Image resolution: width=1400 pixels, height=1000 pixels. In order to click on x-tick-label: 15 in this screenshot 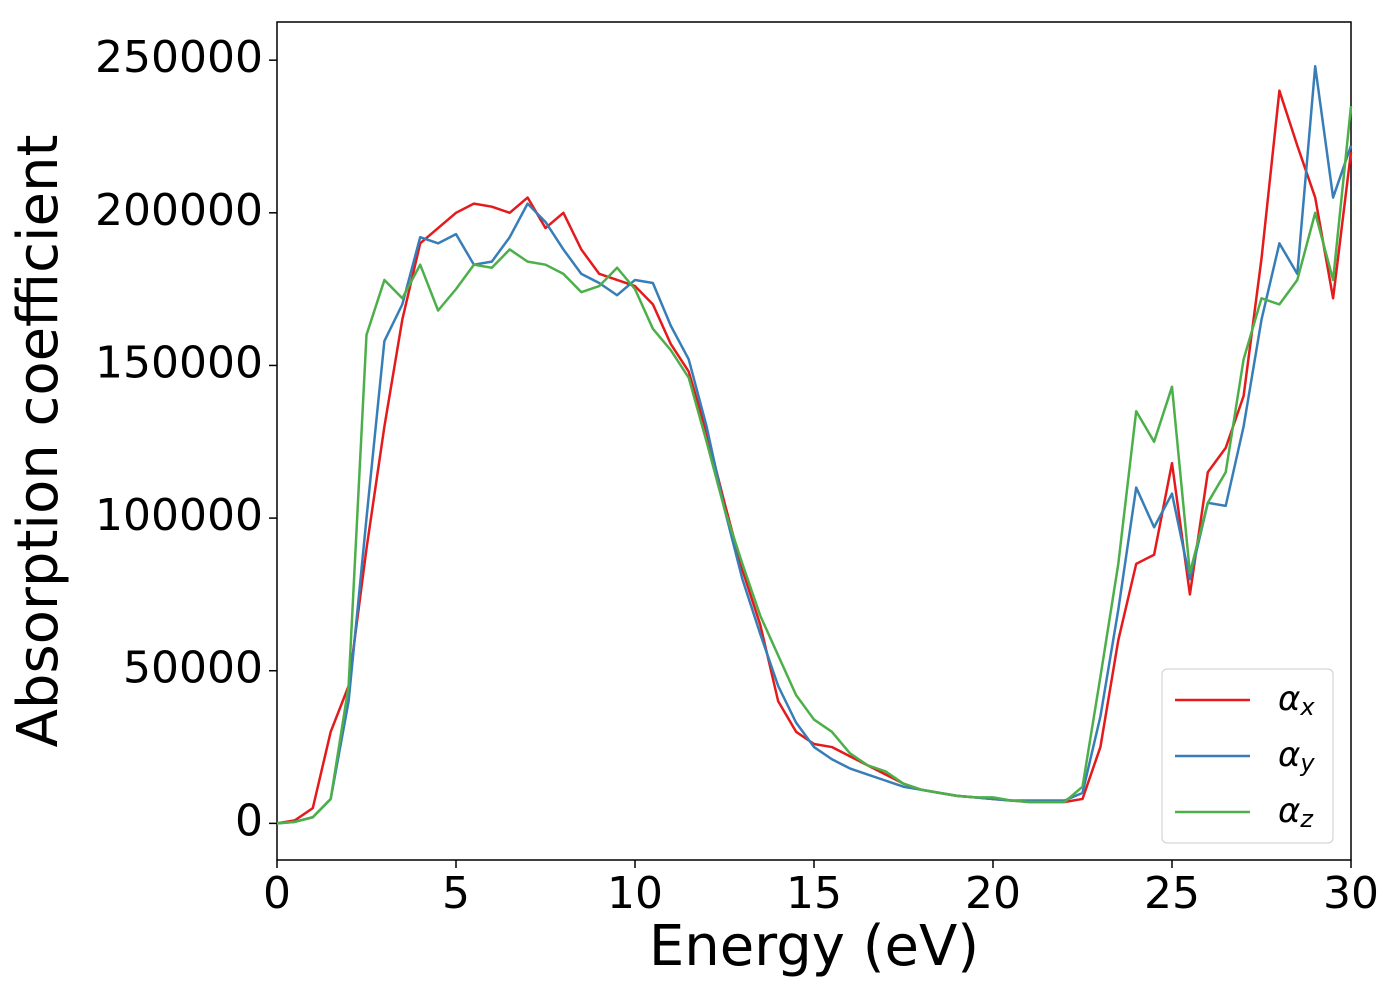, I will do `click(814, 893)`.